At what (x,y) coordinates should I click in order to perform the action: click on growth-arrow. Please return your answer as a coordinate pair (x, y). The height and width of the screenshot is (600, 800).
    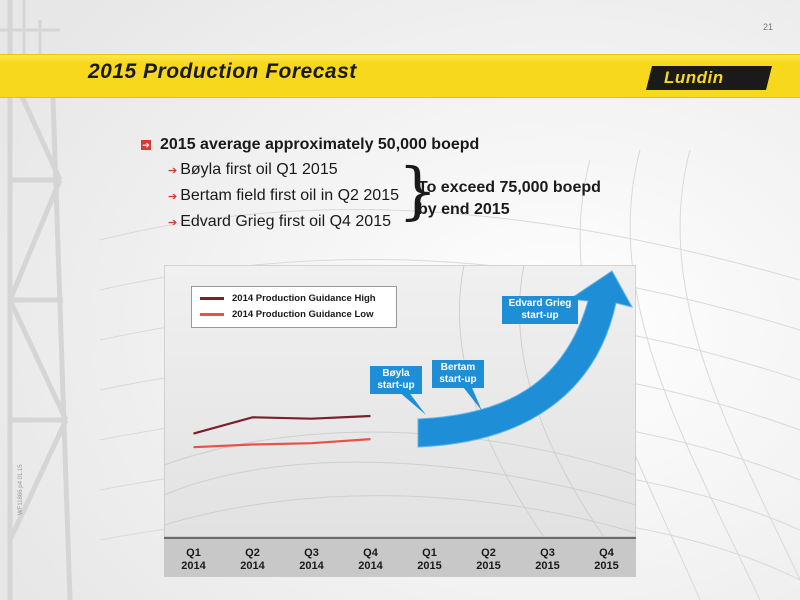
    Looking at the image, I should click on (525, 359).